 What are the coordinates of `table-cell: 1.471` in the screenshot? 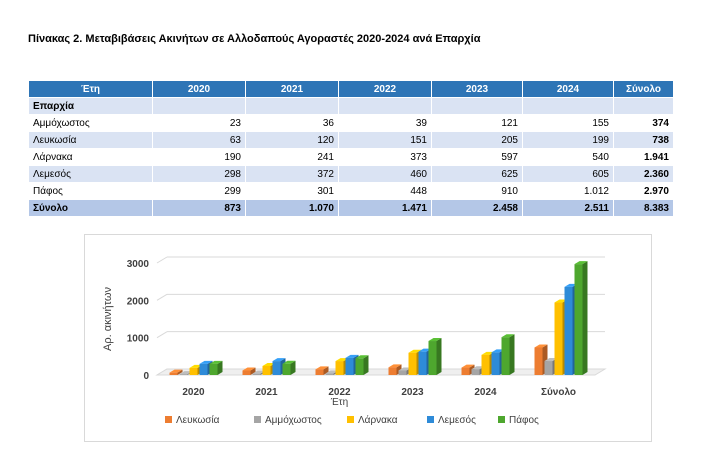 It's located at (385, 208).